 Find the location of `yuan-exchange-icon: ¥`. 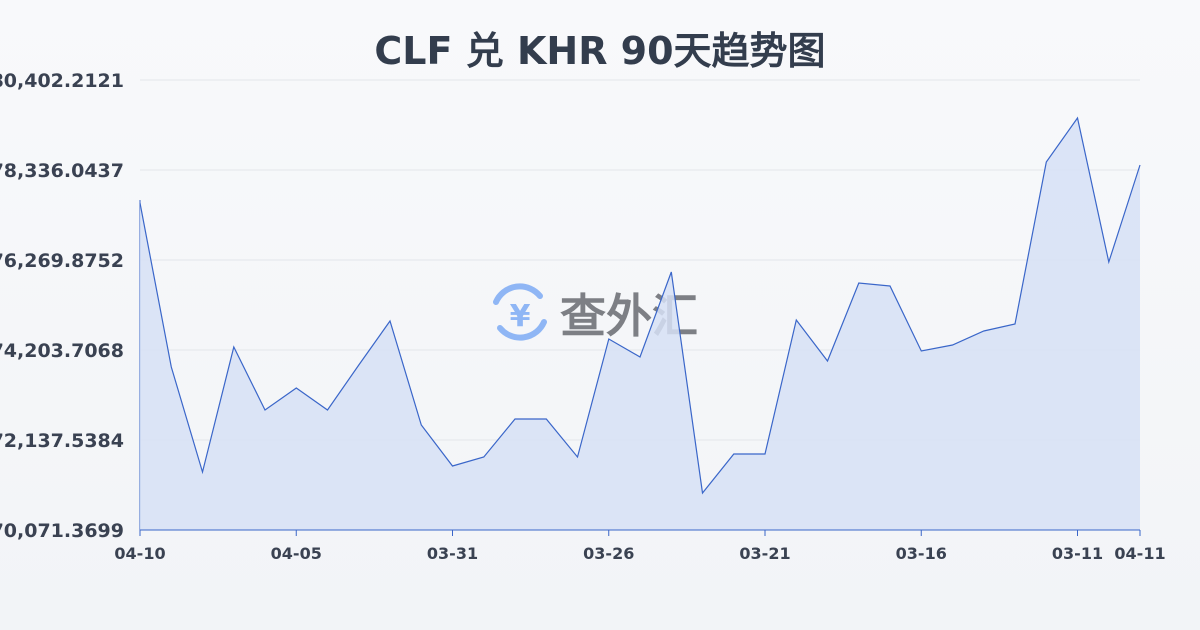

yuan-exchange-icon: ¥ is located at coordinates (520, 312).